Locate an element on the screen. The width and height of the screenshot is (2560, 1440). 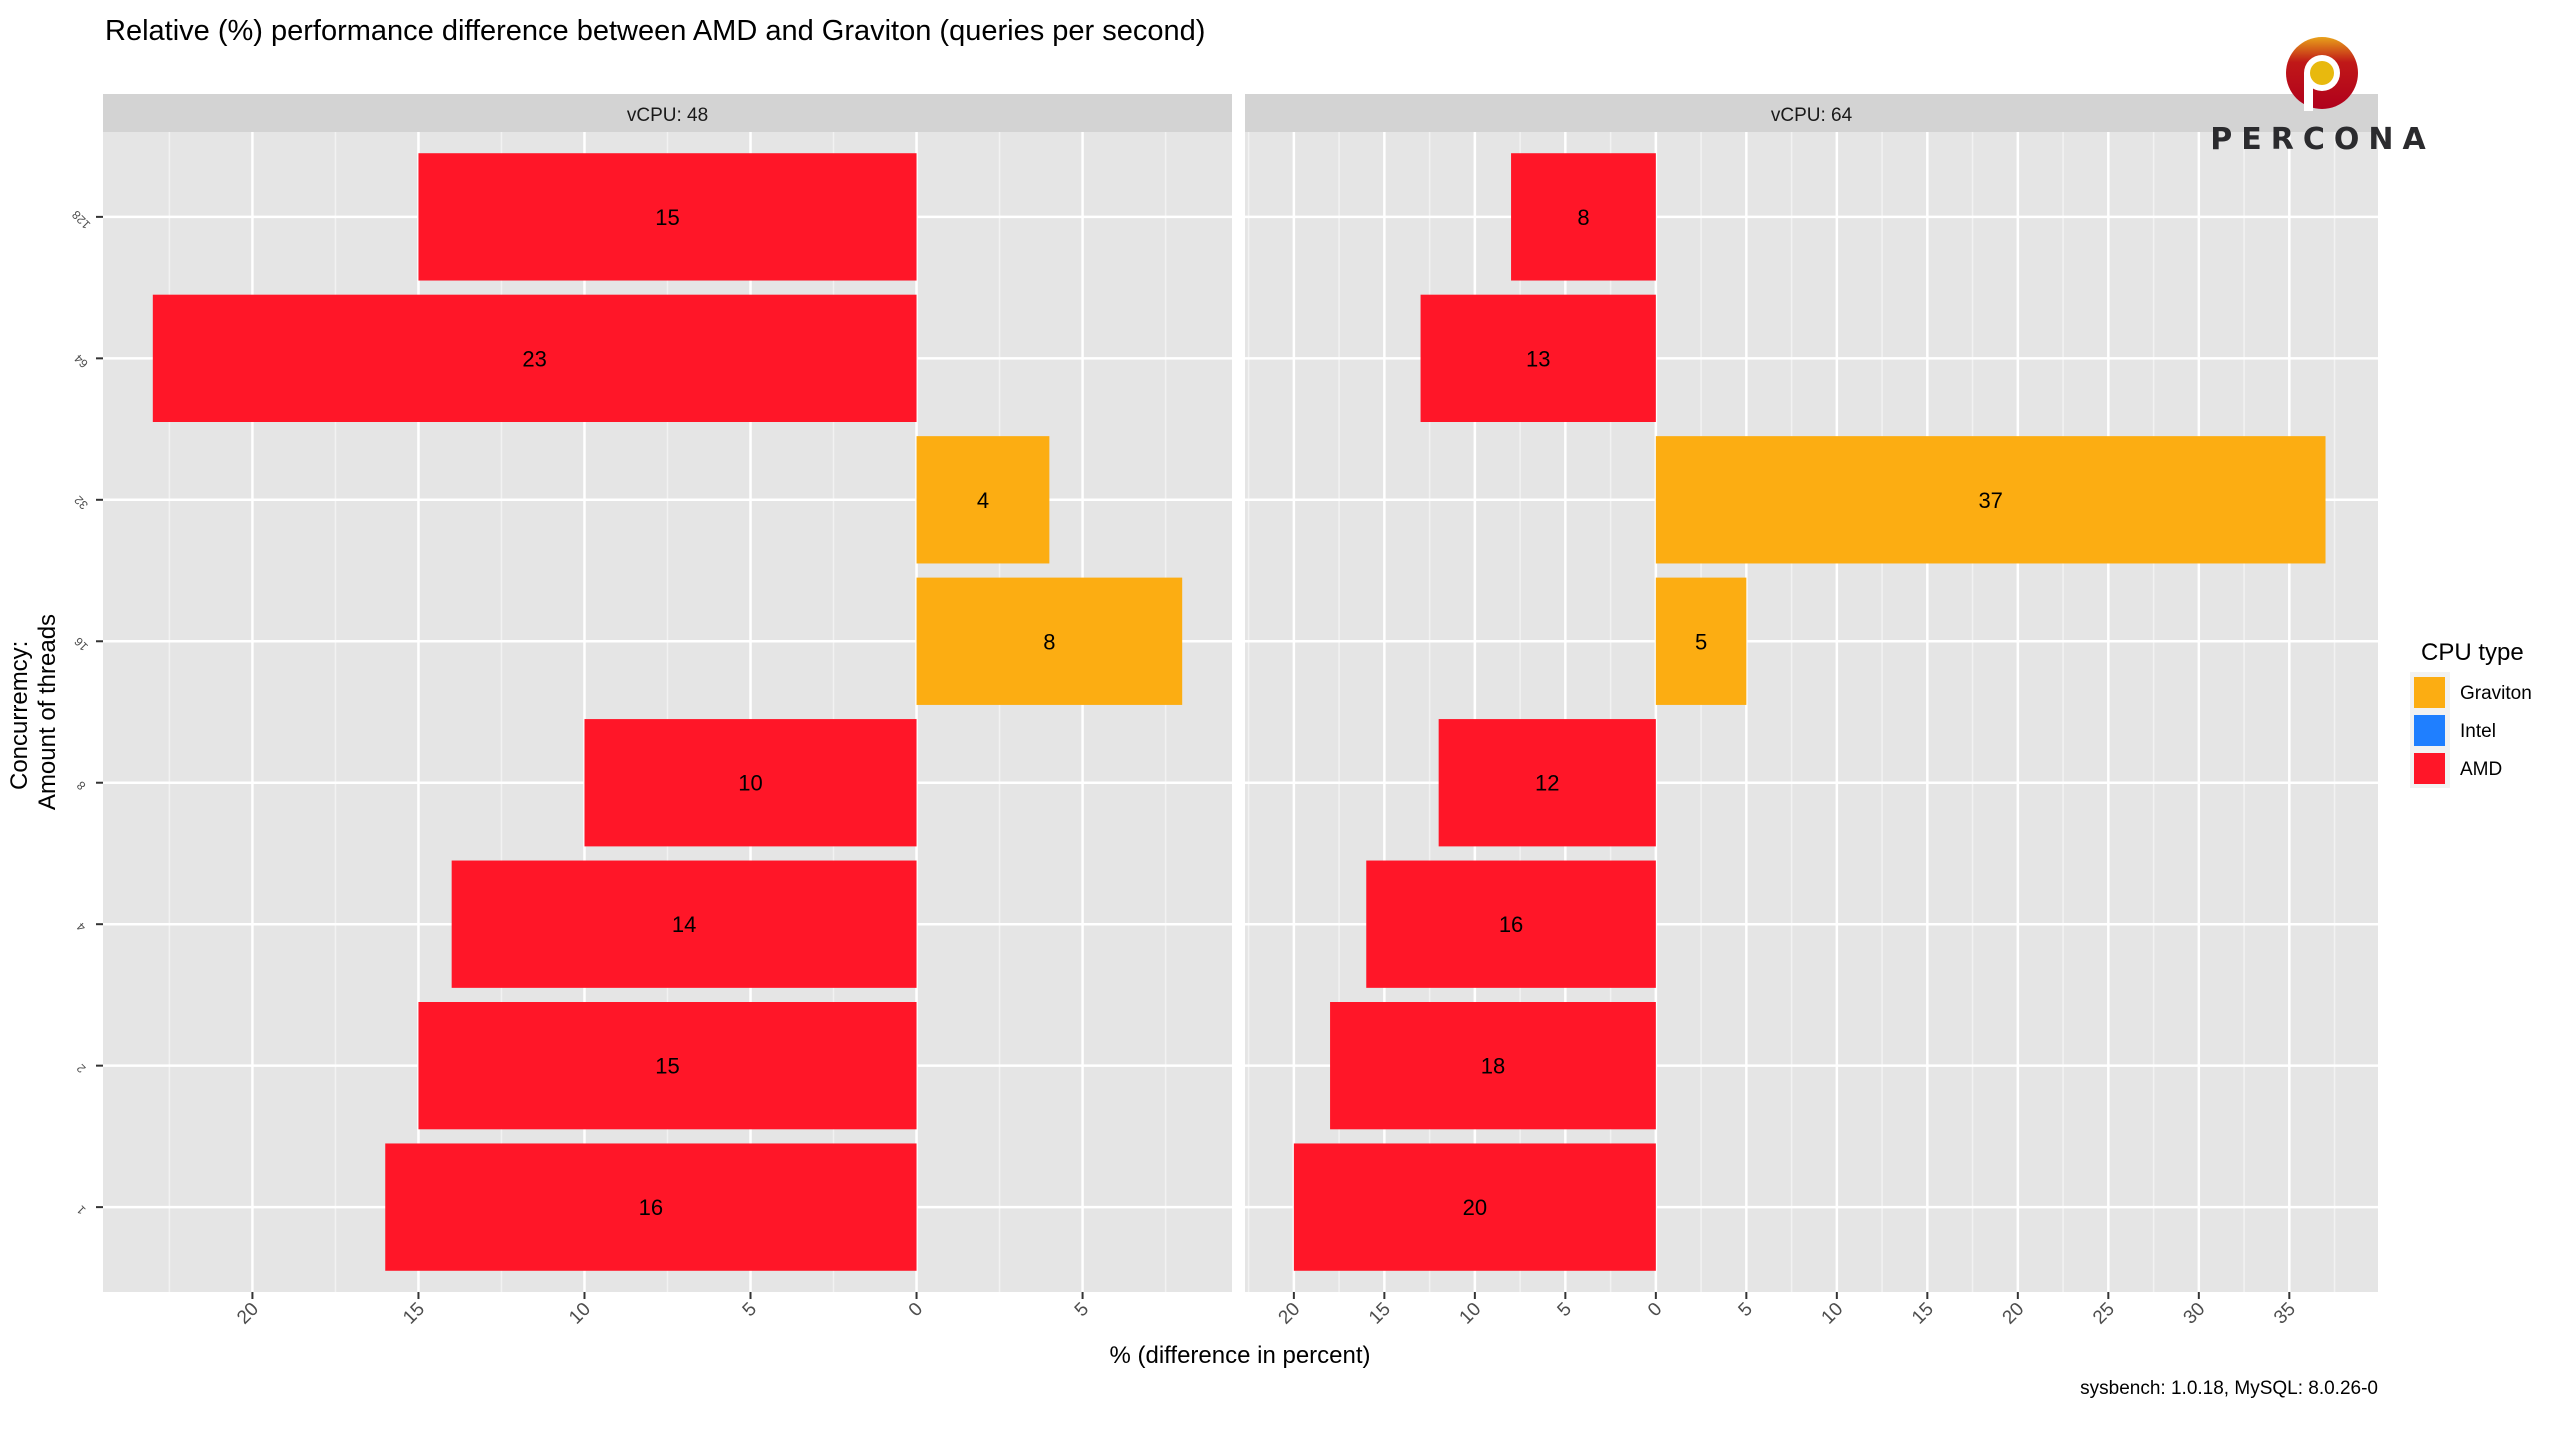
bar-label: 4 is located at coordinates (983, 500).